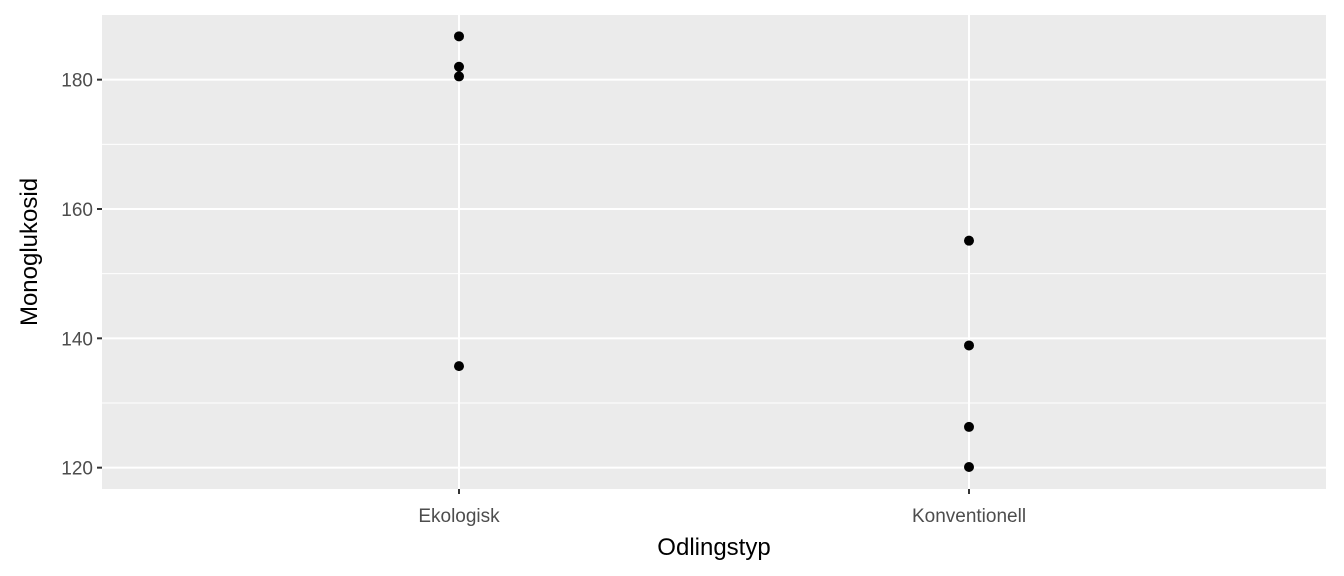 This screenshot has width=1344, height=576. What do you see at coordinates (713, 547) in the screenshot?
I see `x-axis-title: Odlingstyp` at bounding box center [713, 547].